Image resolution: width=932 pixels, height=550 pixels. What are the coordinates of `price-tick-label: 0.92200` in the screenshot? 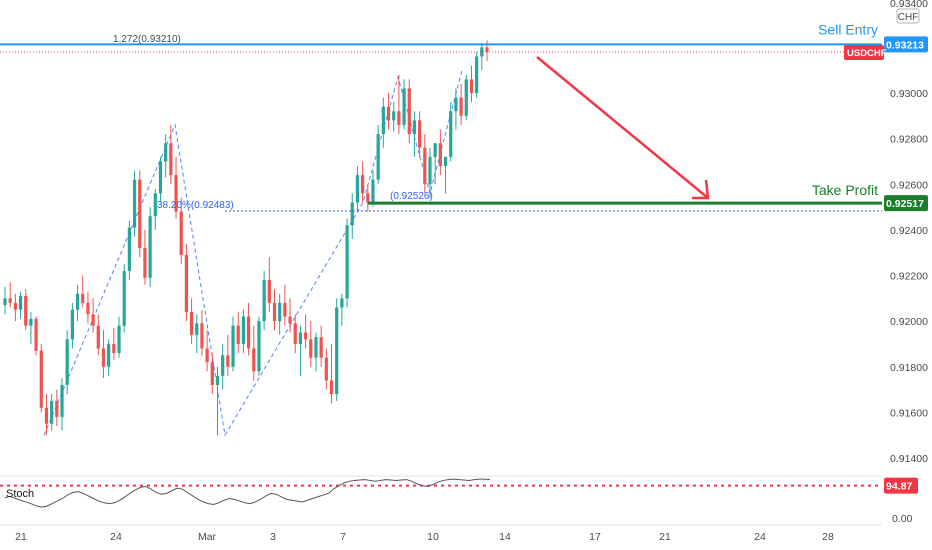 It's located at (909, 277).